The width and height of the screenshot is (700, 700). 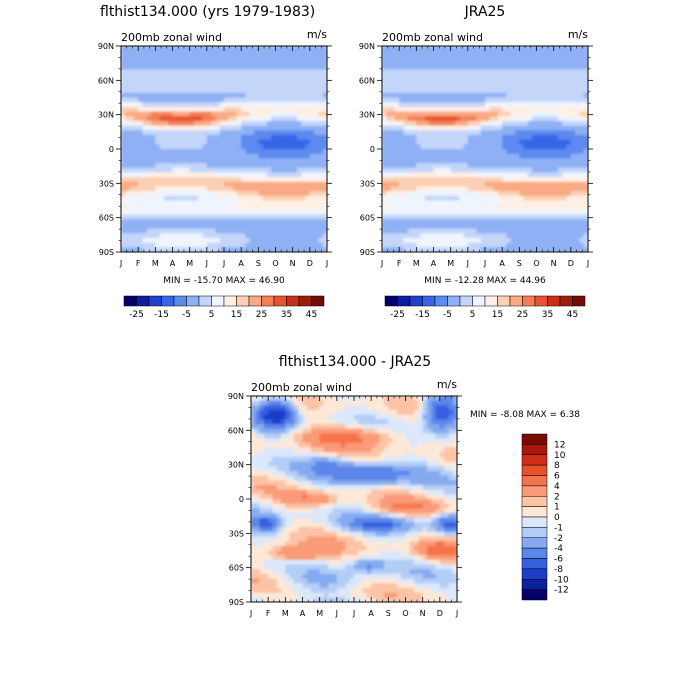 What do you see at coordinates (554, 263) in the screenshot?
I see `x-tick-label: N` at bounding box center [554, 263].